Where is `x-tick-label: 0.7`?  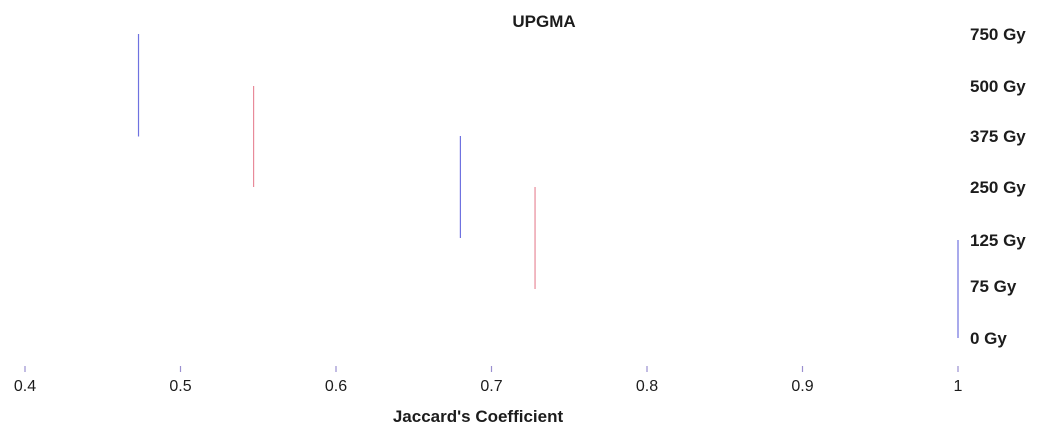 x-tick-label: 0.7 is located at coordinates (491, 386).